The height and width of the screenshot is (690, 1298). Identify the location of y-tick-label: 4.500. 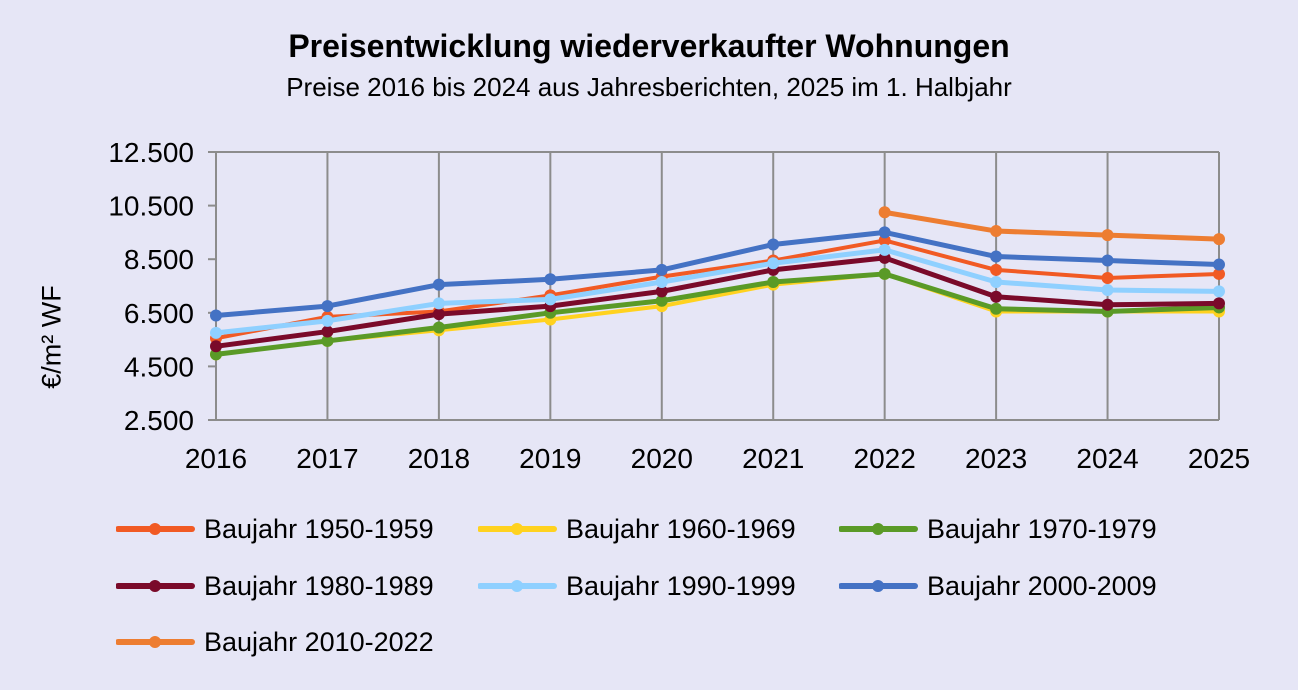
(159, 366).